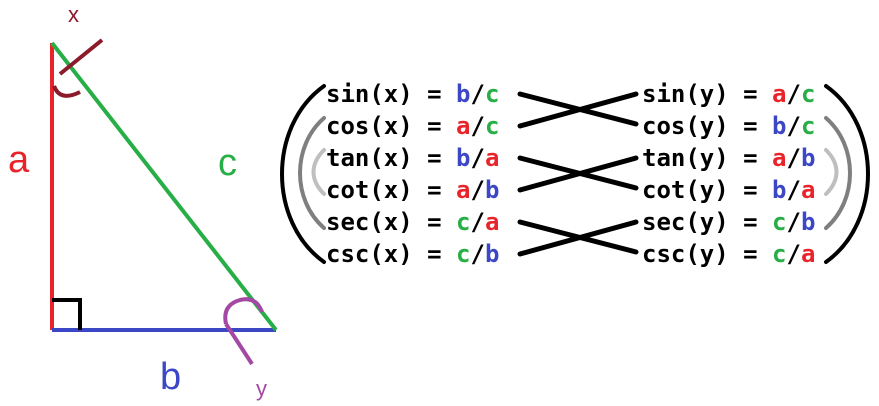 This screenshot has width=879, height=406. I want to click on equation-left-3: tan(x) = b/a, so click(412, 158).